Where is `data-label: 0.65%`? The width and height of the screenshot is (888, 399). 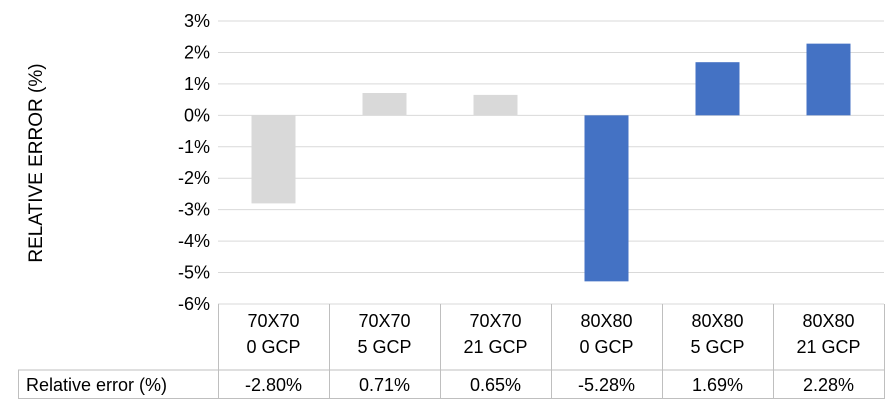 data-label: 0.65% is located at coordinates (495, 385).